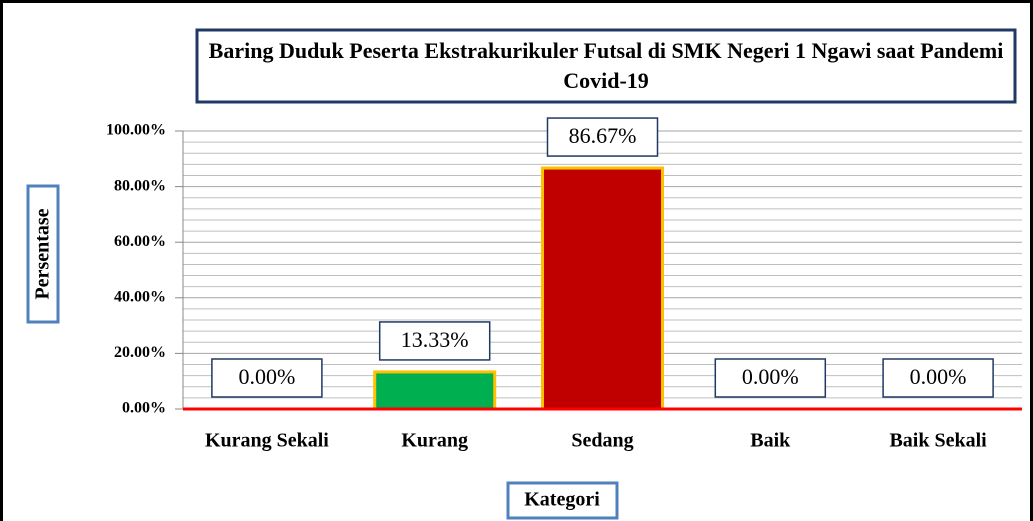 The width and height of the screenshot is (1033, 521). I want to click on y-axis-label: Persentase, so click(43, 253).